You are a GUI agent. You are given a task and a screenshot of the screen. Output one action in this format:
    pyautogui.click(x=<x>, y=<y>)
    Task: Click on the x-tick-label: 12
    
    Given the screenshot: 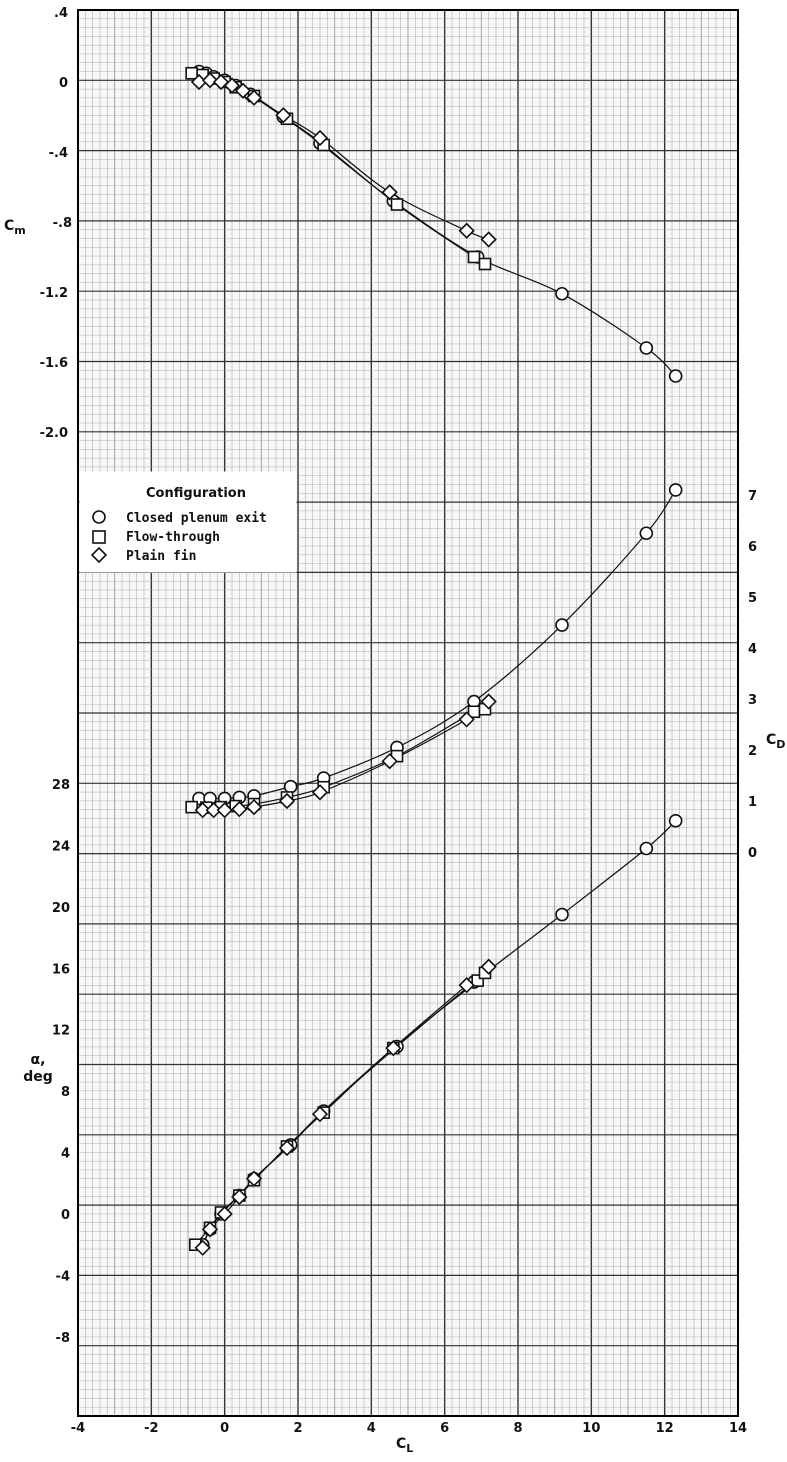 What is the action you would take?
    pyautogui.click(x=665, y=1428)
    